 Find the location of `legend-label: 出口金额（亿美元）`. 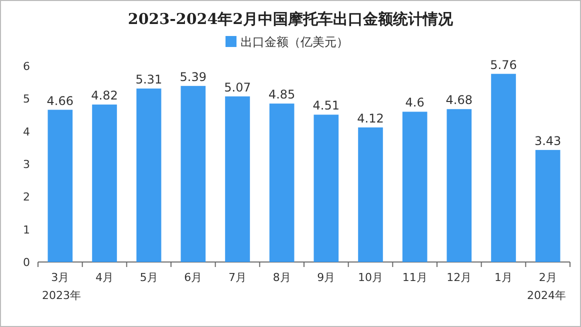

legend-label: 出口金额（亿美元） is located at coordinates (294, 42).